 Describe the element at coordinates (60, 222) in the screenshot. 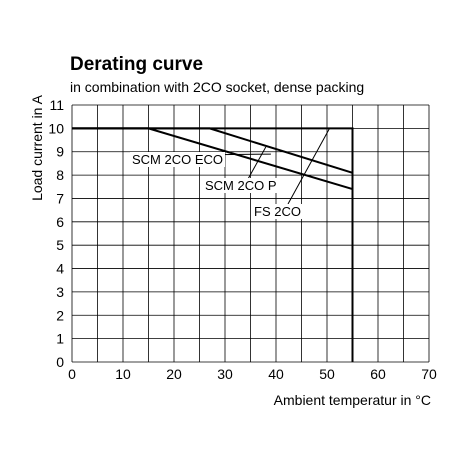

I see `y-tick-label: 6` at that location.